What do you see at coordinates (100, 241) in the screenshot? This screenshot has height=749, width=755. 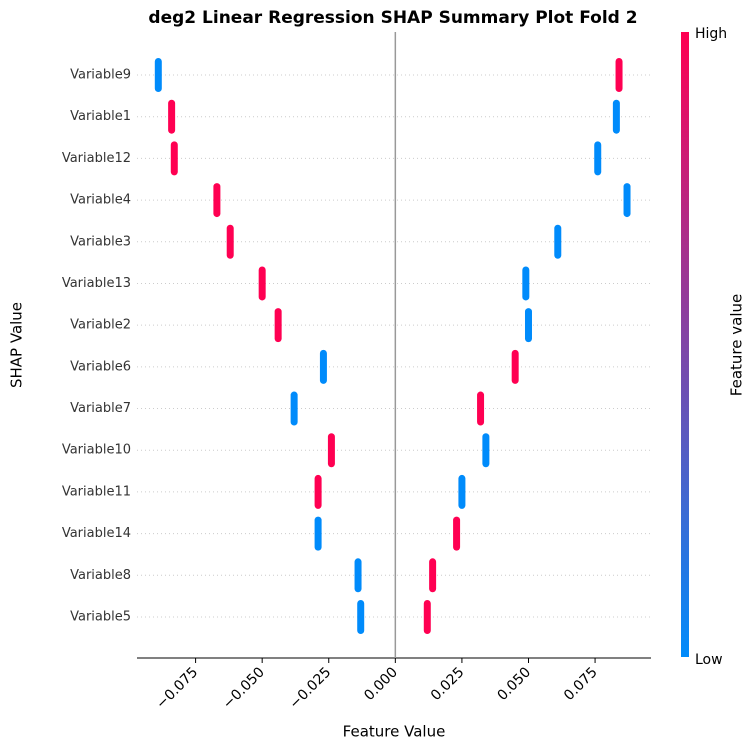 I see `y-tick-label: Variable3` at bounding box center [100, 241].